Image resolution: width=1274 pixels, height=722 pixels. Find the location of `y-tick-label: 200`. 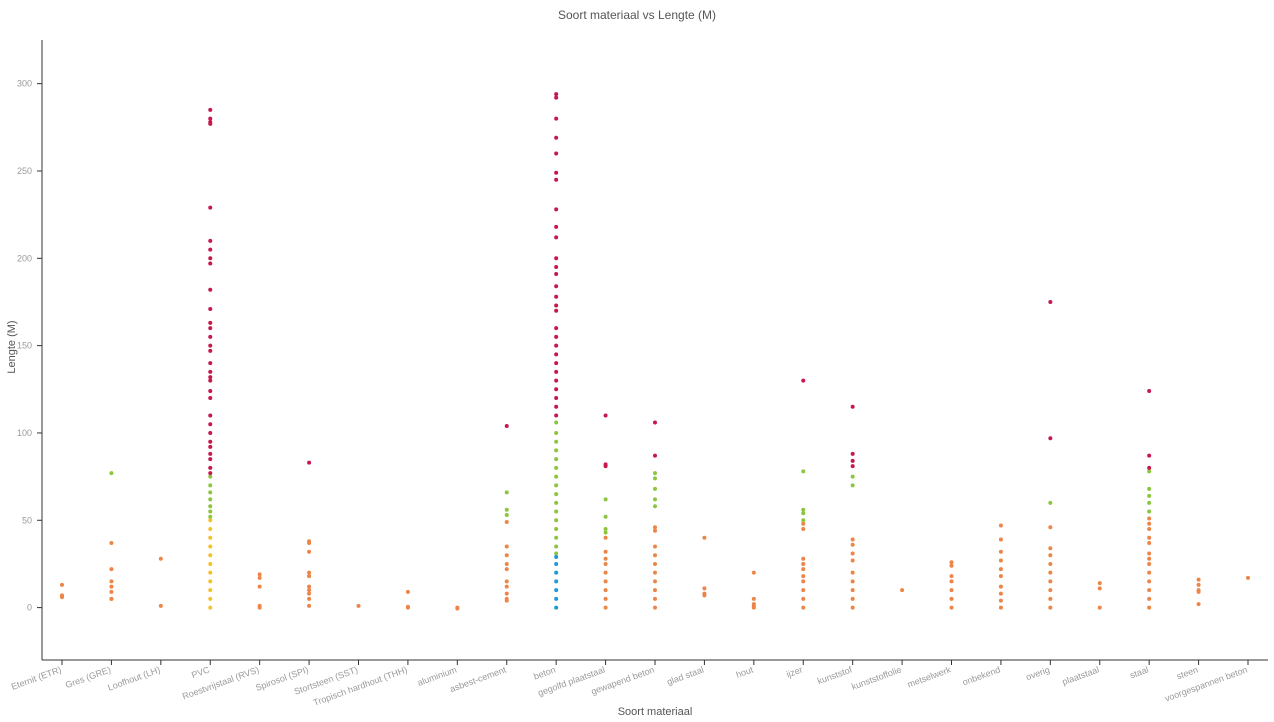

y-tick-label: 200 is located at coordinates (24, 258).